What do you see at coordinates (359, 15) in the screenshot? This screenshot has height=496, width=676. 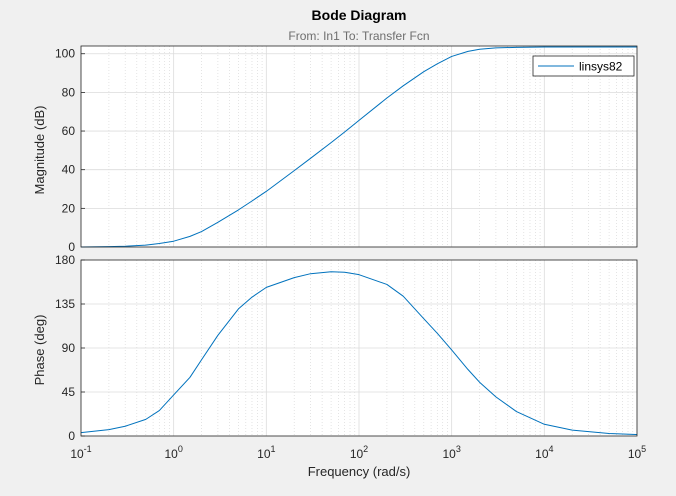 I see `chart-title: Bode Diagram` at bounding box center [359, 15].